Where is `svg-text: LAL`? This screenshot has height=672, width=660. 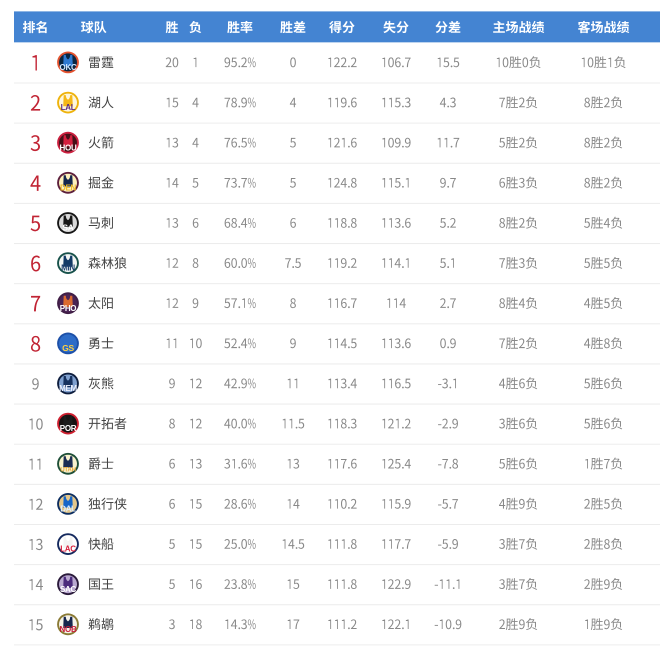 svg-text: LAL is located at coordinates (68, 107).